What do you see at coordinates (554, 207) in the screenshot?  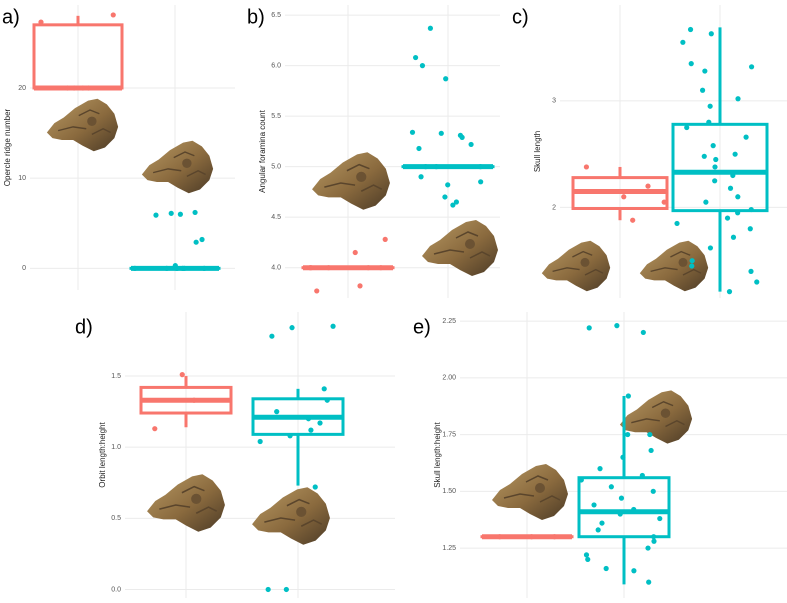 I see `y-tick-label: 2` at bounding box center [554, 207].